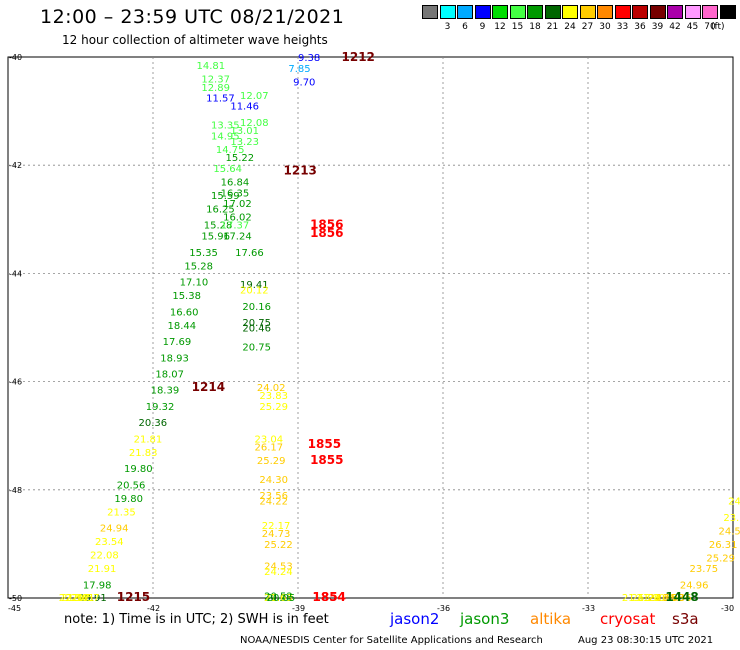 The image size is (740, 650). Describe the element at coordinates (300, 171) in the screenshot. I see `pass-time-label: 1213` at that location.